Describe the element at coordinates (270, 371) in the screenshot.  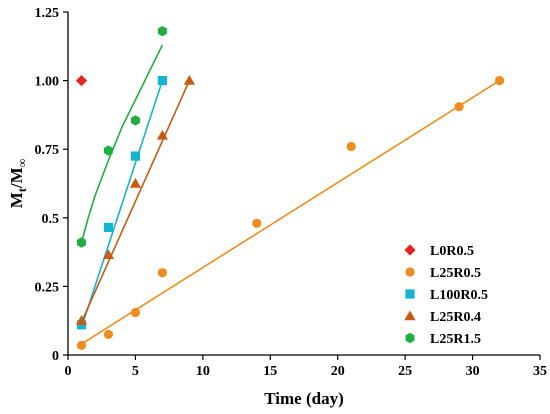
I see `x-tick-label: 15` at that location.